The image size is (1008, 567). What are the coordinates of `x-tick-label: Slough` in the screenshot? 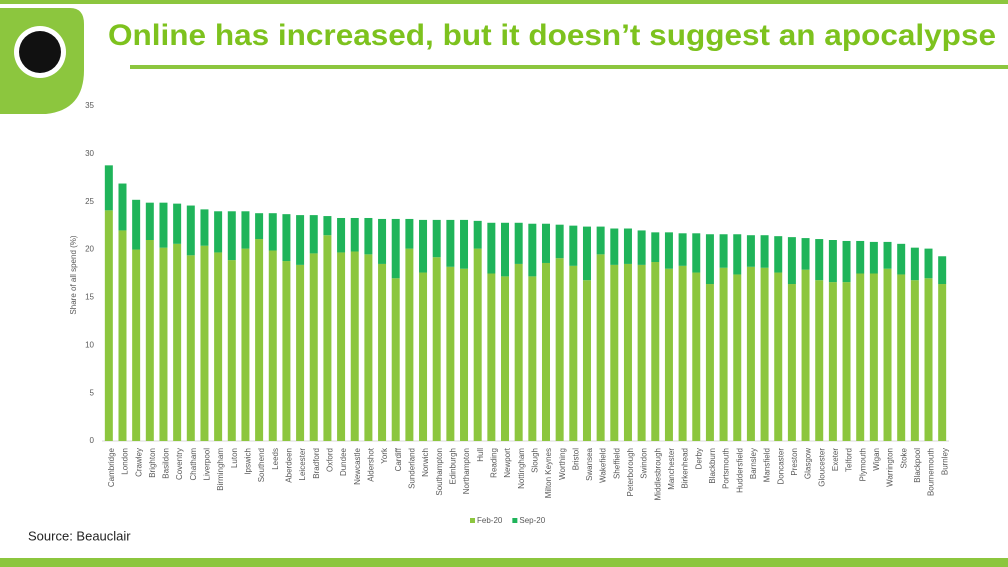 It's located at (534, 460).